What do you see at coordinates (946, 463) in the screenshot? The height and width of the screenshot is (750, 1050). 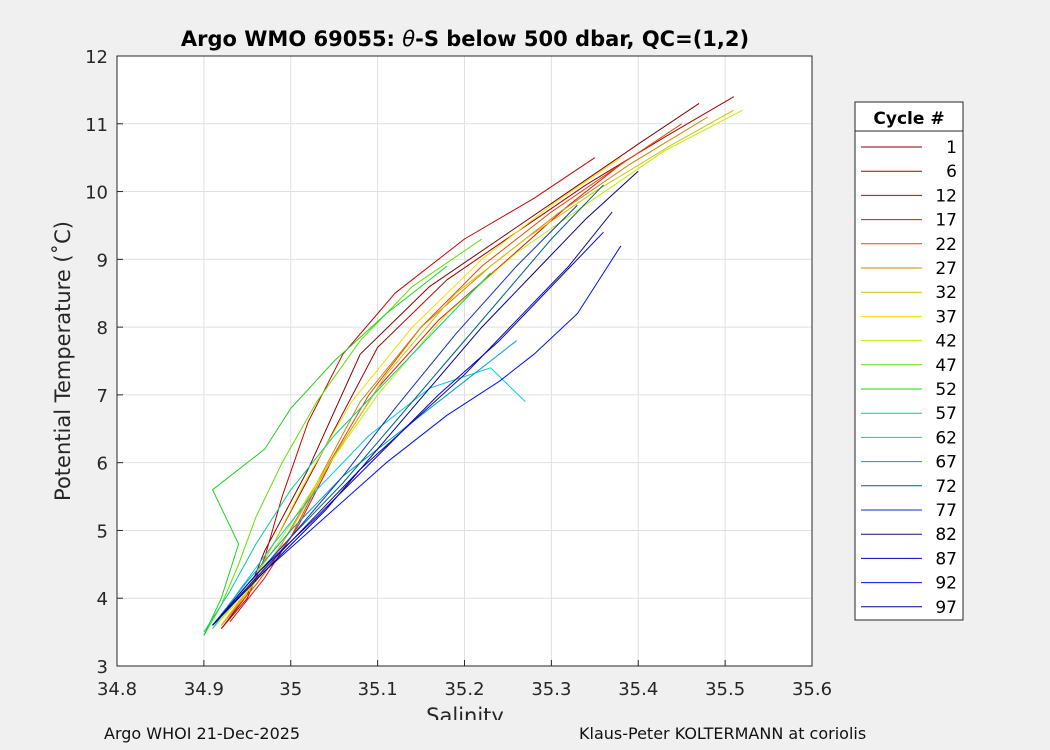 I see `legend-entry-label: 67` at bounding box center [946, 463].